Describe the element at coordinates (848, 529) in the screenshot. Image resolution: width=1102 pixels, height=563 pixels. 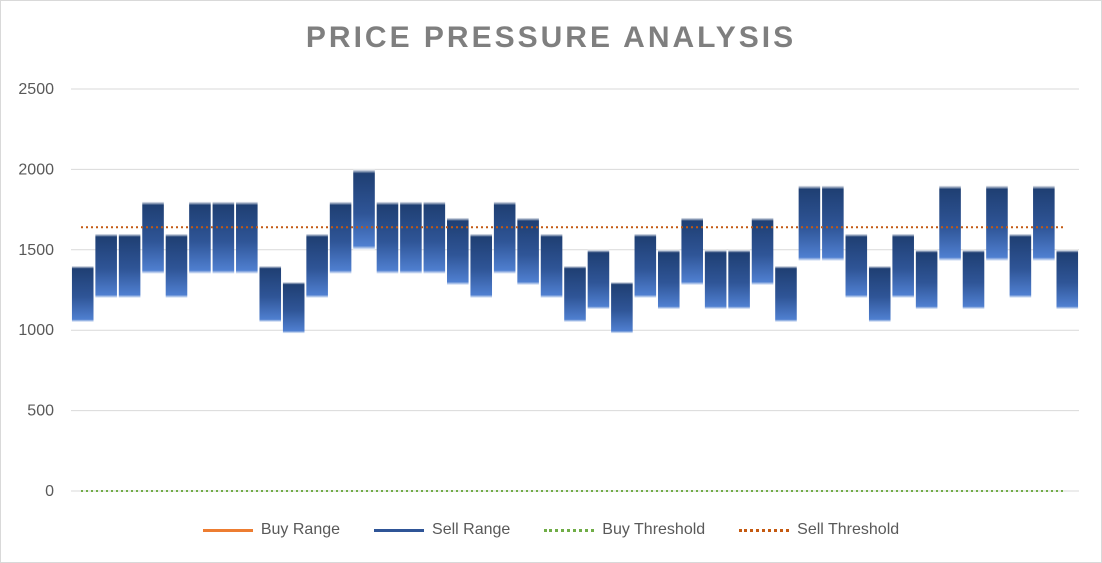
I see `legend-label-sell-threshold: Sell Threshold` at that location.